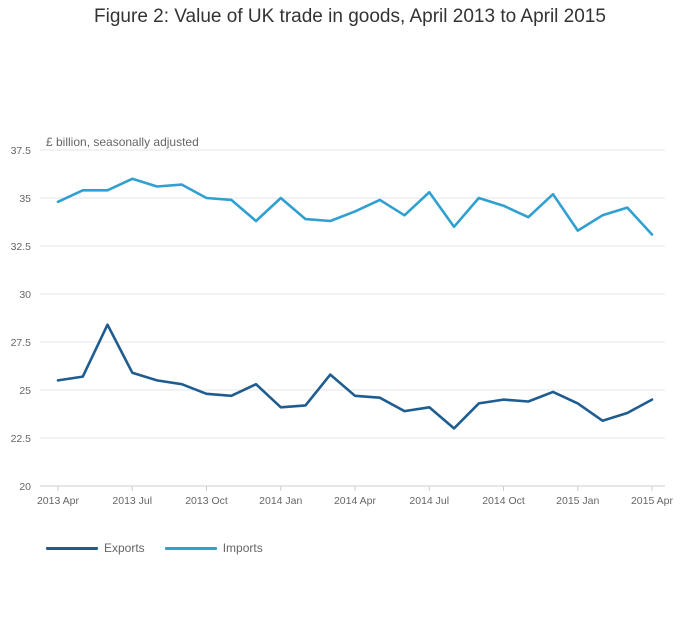 The height and width of the screenshot is (635, 700). I want to click on series-line-imports, so click(355, 206).